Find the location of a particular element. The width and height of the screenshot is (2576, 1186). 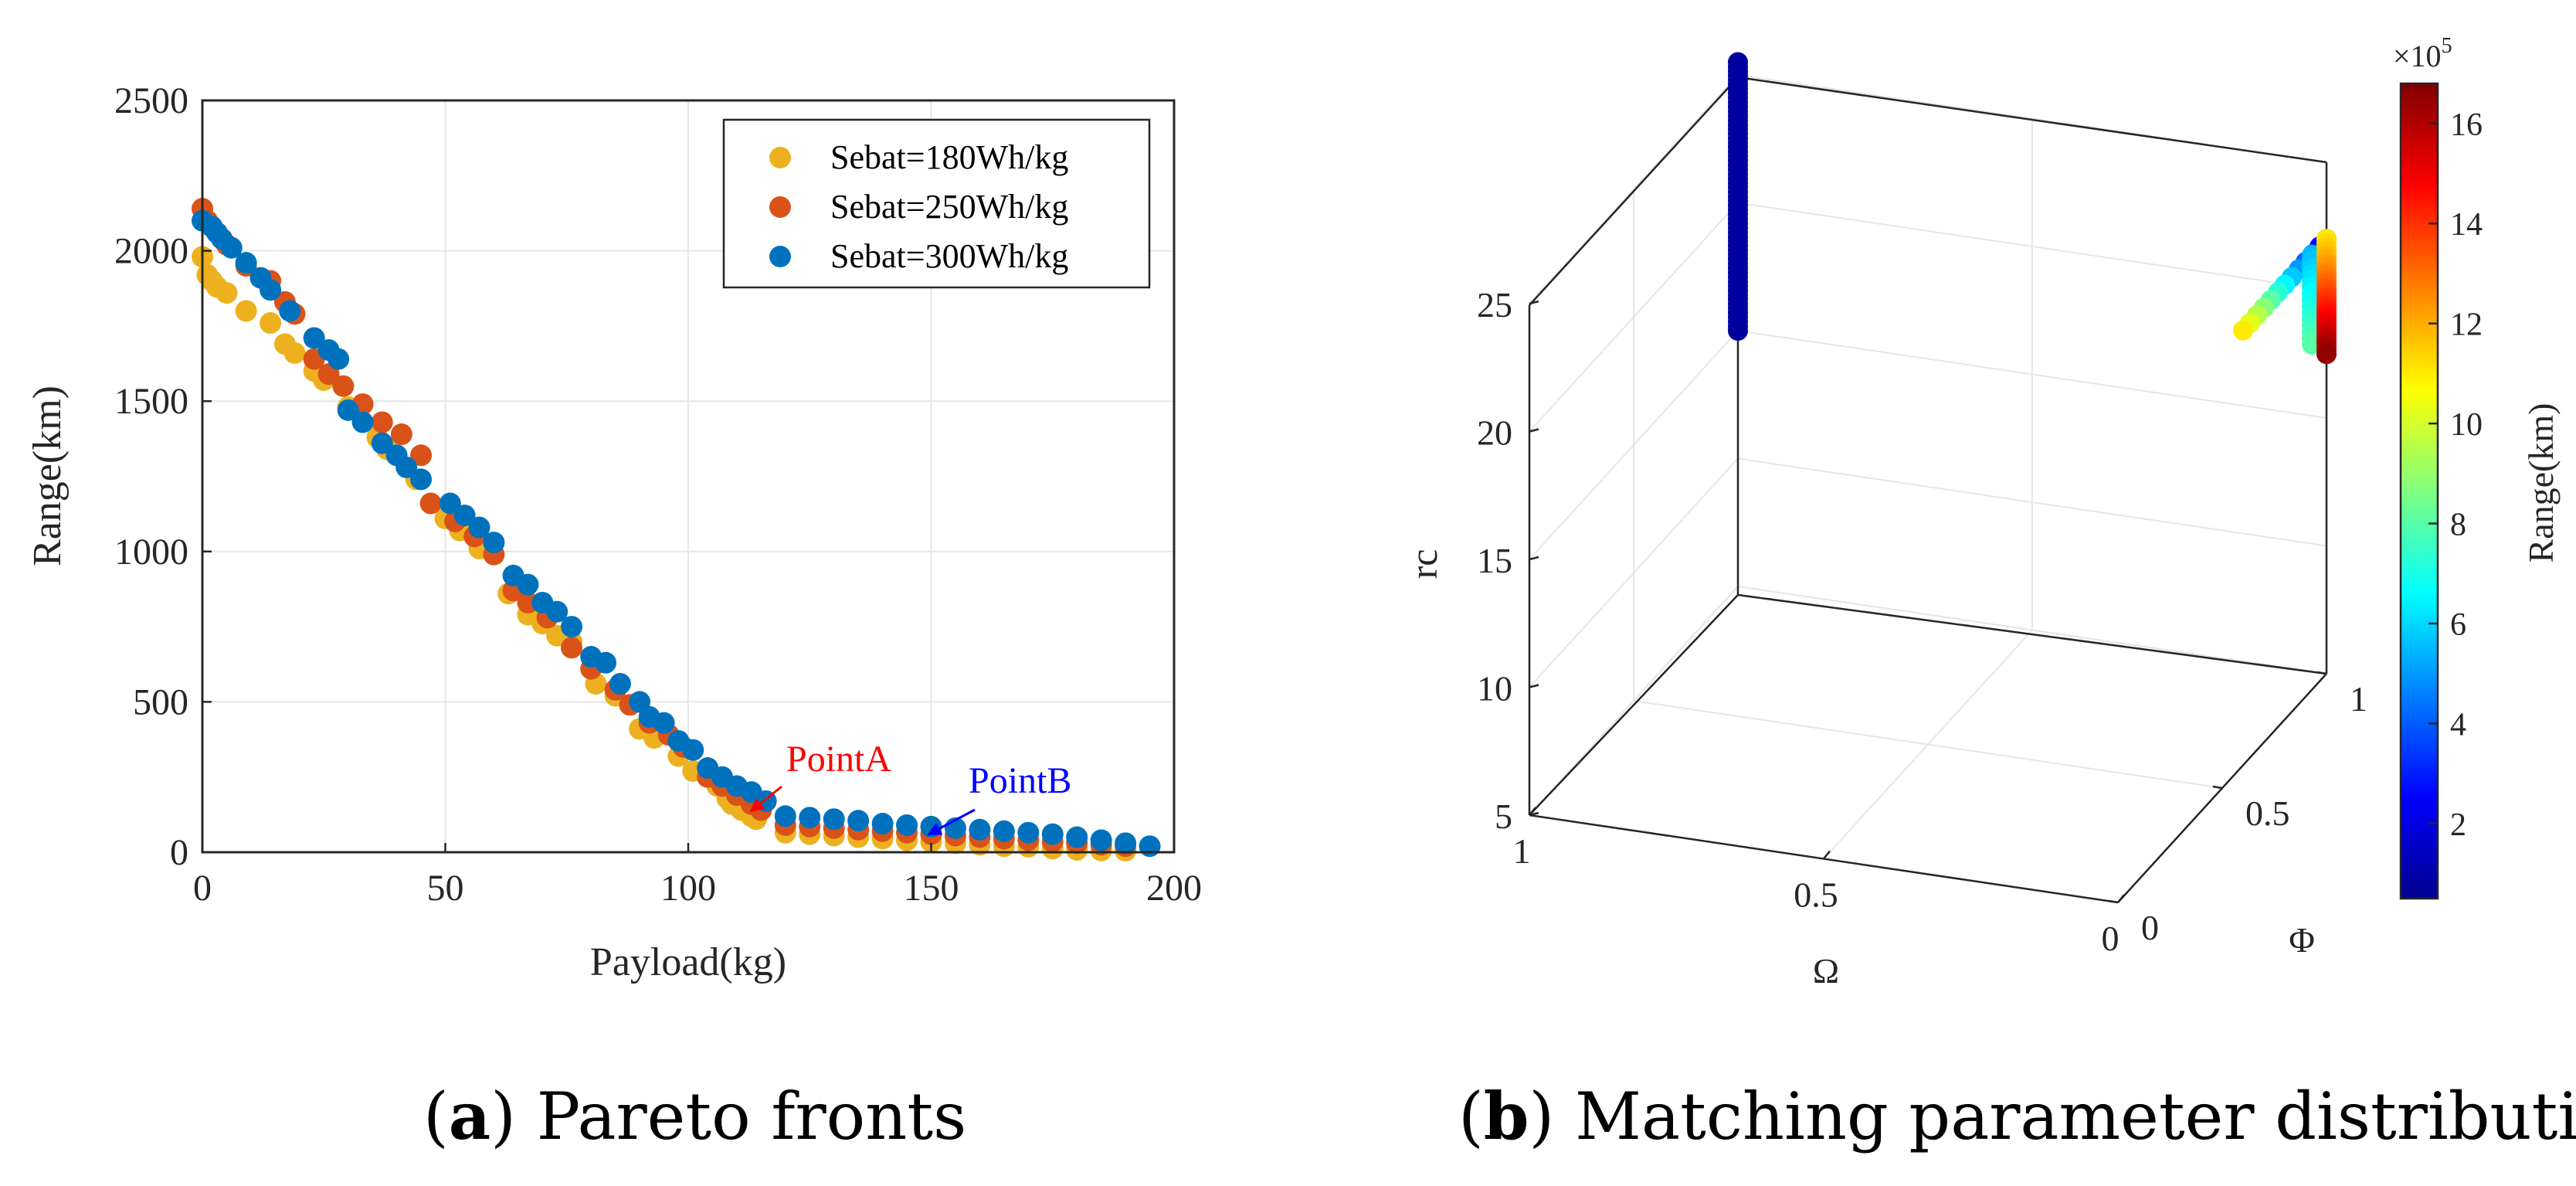

legend-label-250: Sebat=250Wh/kg is located at coordinates (949, 207).